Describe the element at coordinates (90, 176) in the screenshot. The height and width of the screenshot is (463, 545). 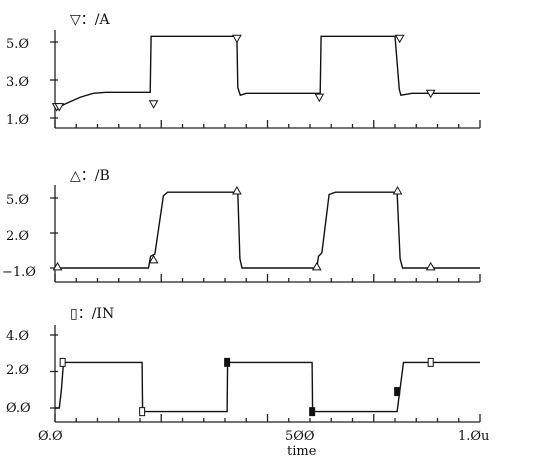
I see `panel-b-title: △：/B` at that location.